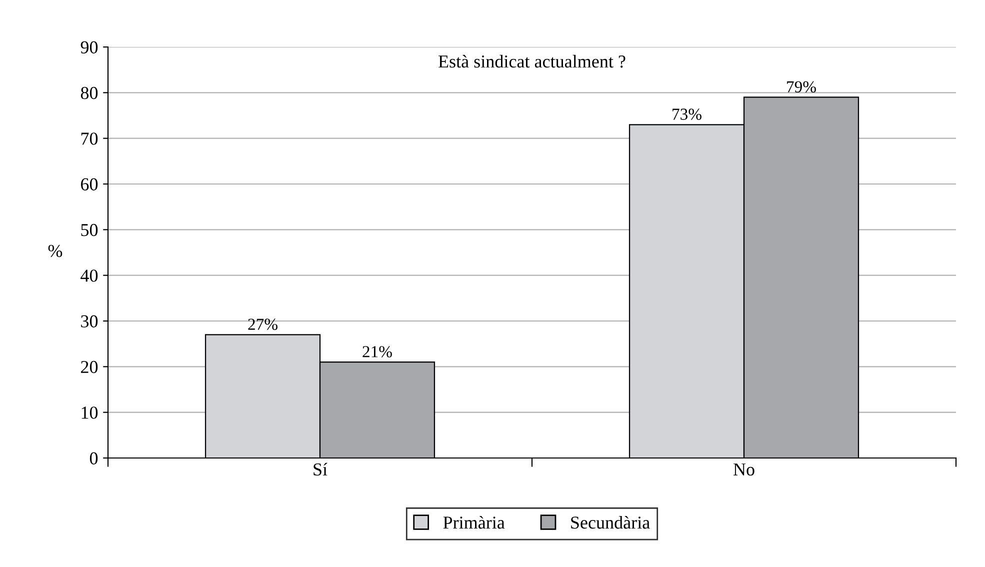 The width and height of the screenshot is (985, 567). Describe the element at coordinates (94, 458) in the screenshot. I see `y-tick-label: 0` at that location.